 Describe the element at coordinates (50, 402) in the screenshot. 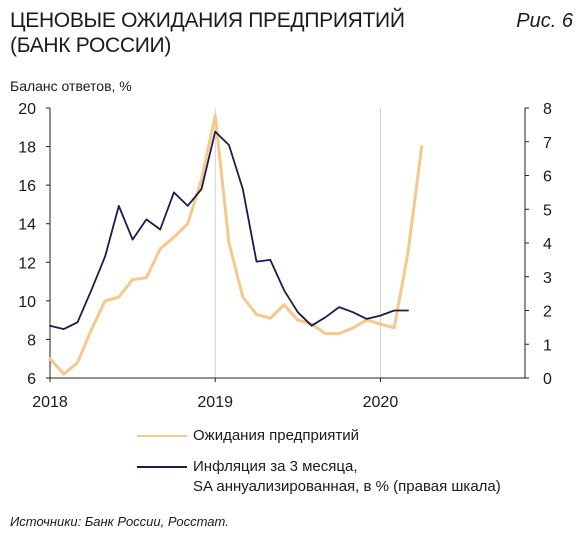

I see `x-tick-label: 2018` at that location.